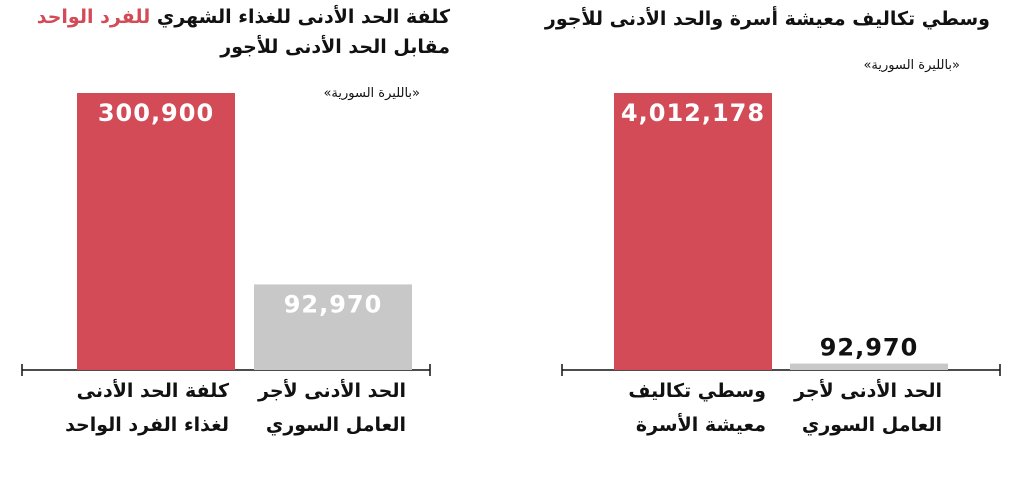 Image resolution: width=1024 pixels, height=480 pixels. I want to click on title-highlight: للفرد الواحد, so click(93, 17).